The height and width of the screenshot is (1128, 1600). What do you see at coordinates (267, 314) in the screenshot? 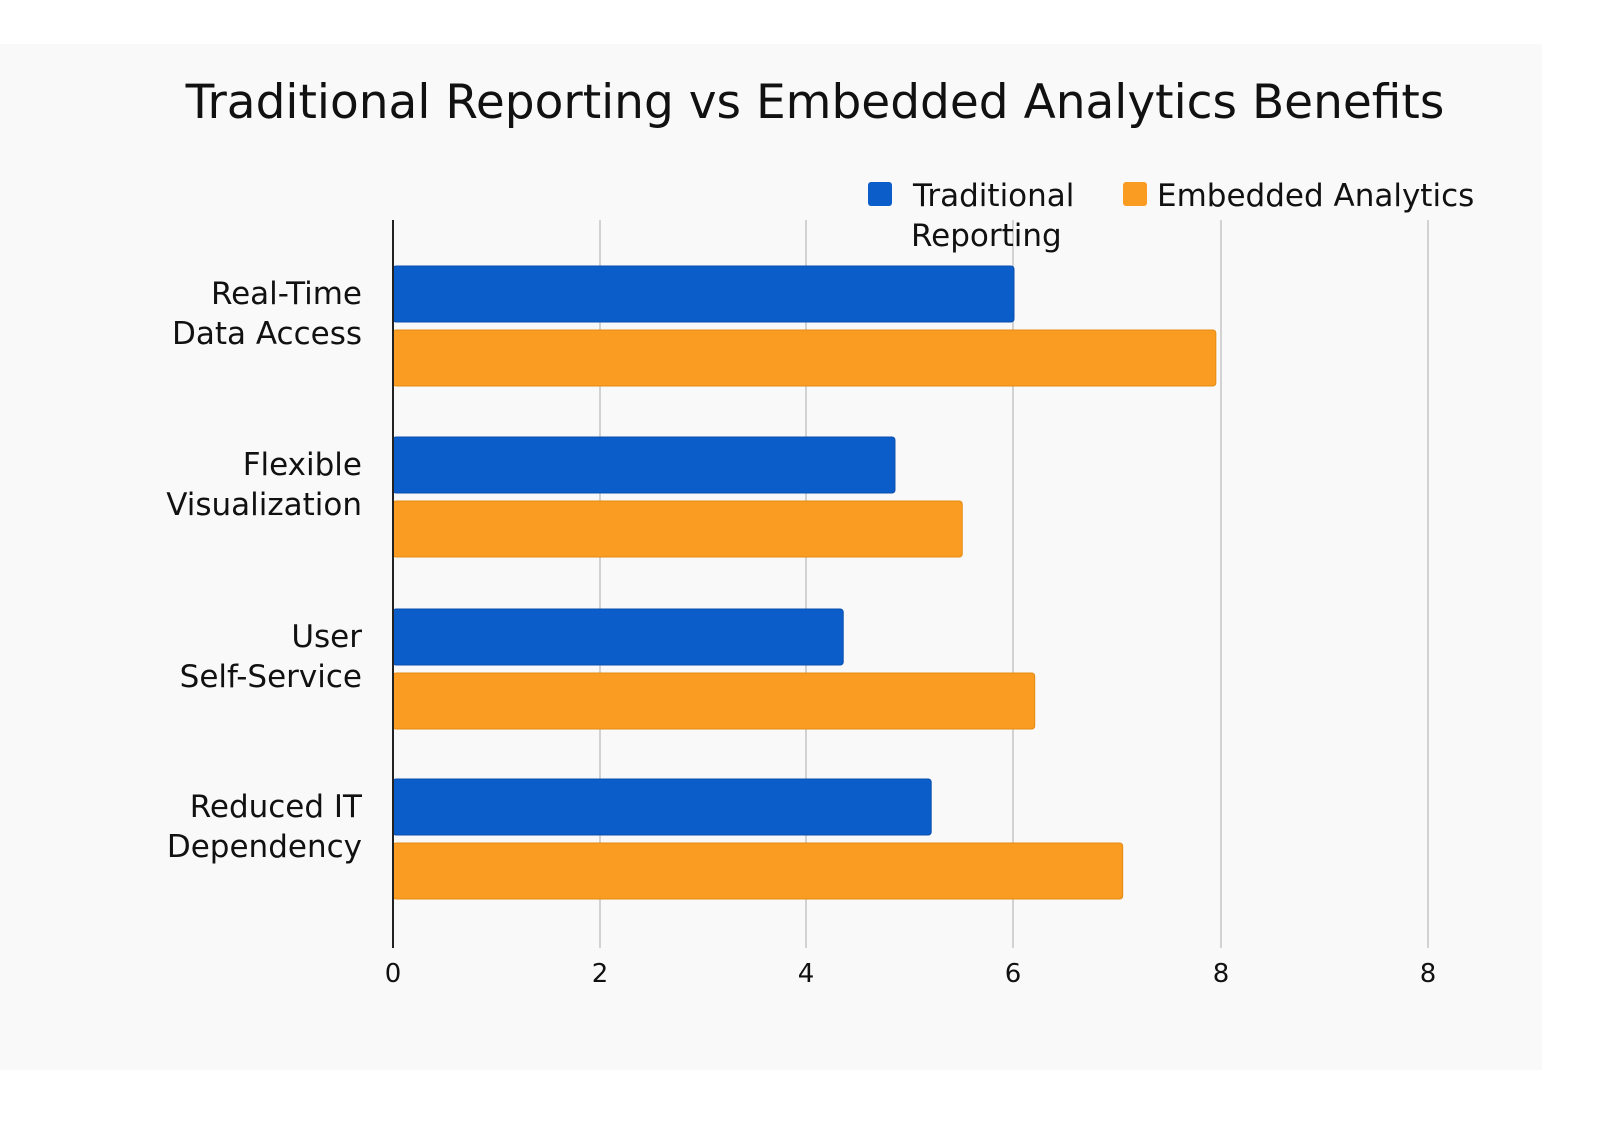
I see `category-label: Real-Time Data Access` at bounding box center [267, 314].